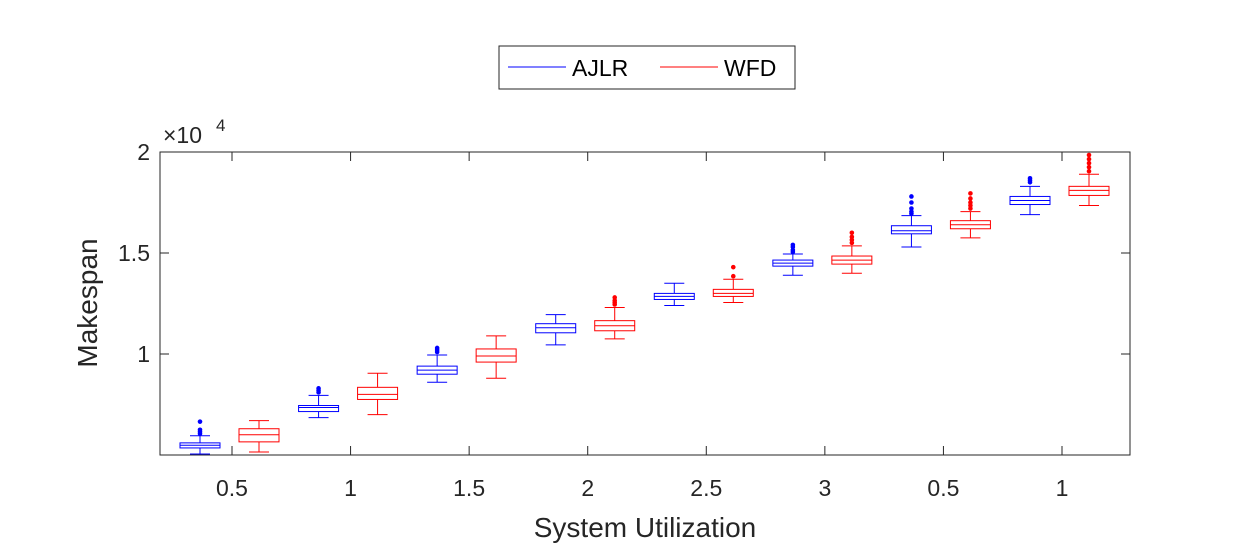 This screenshot has width=1250, height=547. Describe the element at coordinates (134, 253) in the screenshot. I see `y-tick-label: 1.5` at that location.